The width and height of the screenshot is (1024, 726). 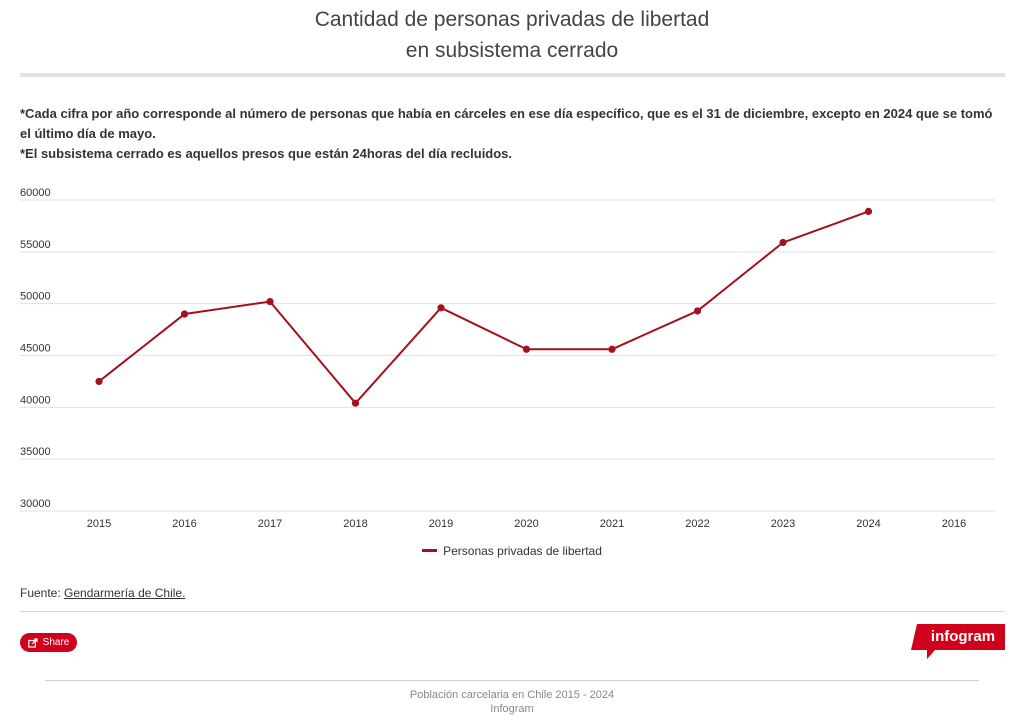 What do you see at coordinates (42, 593) in the screenshot?
I see `source-label: Fuente:` at bounding box center [42, 593].